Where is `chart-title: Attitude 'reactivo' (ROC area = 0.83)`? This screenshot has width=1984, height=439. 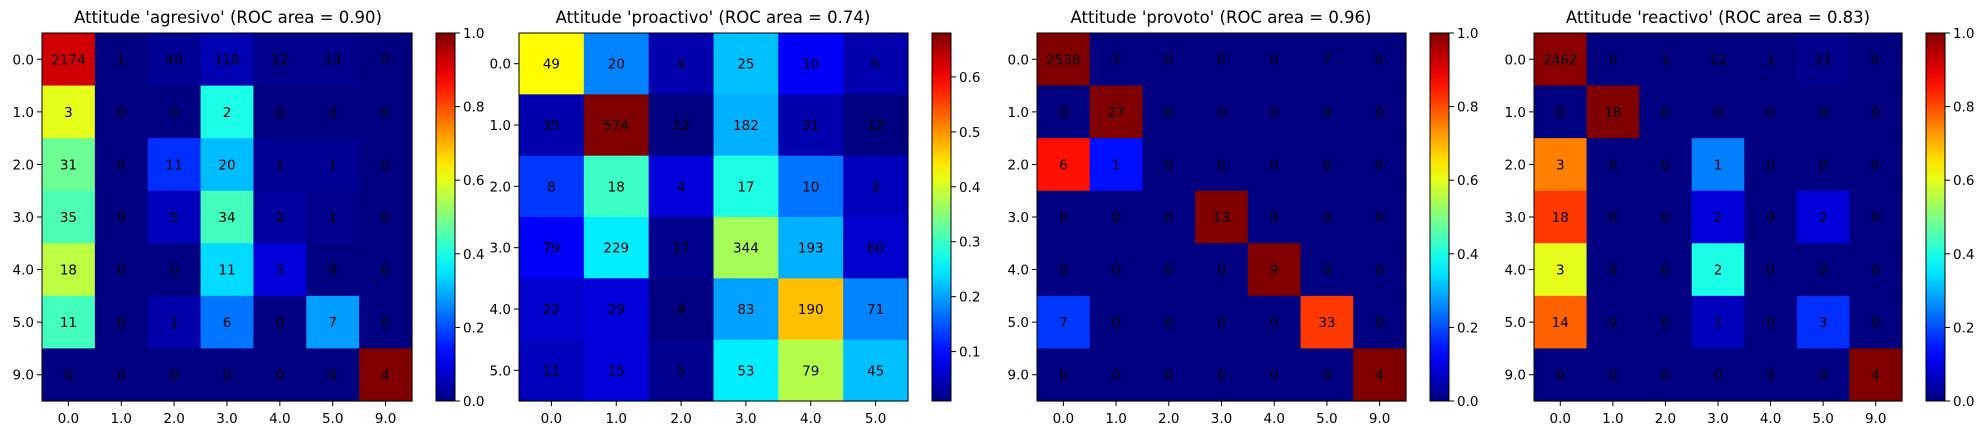
chart-title: Attitude 'reactivo' (ROC area = 0.83) is located at coordinates (1718, 17).